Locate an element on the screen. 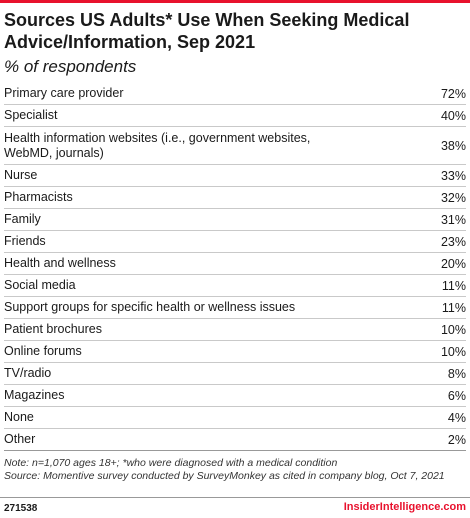 This screenshot has height=518, width=470. table-row: Social media 11% is located at coordinates (235, 285).